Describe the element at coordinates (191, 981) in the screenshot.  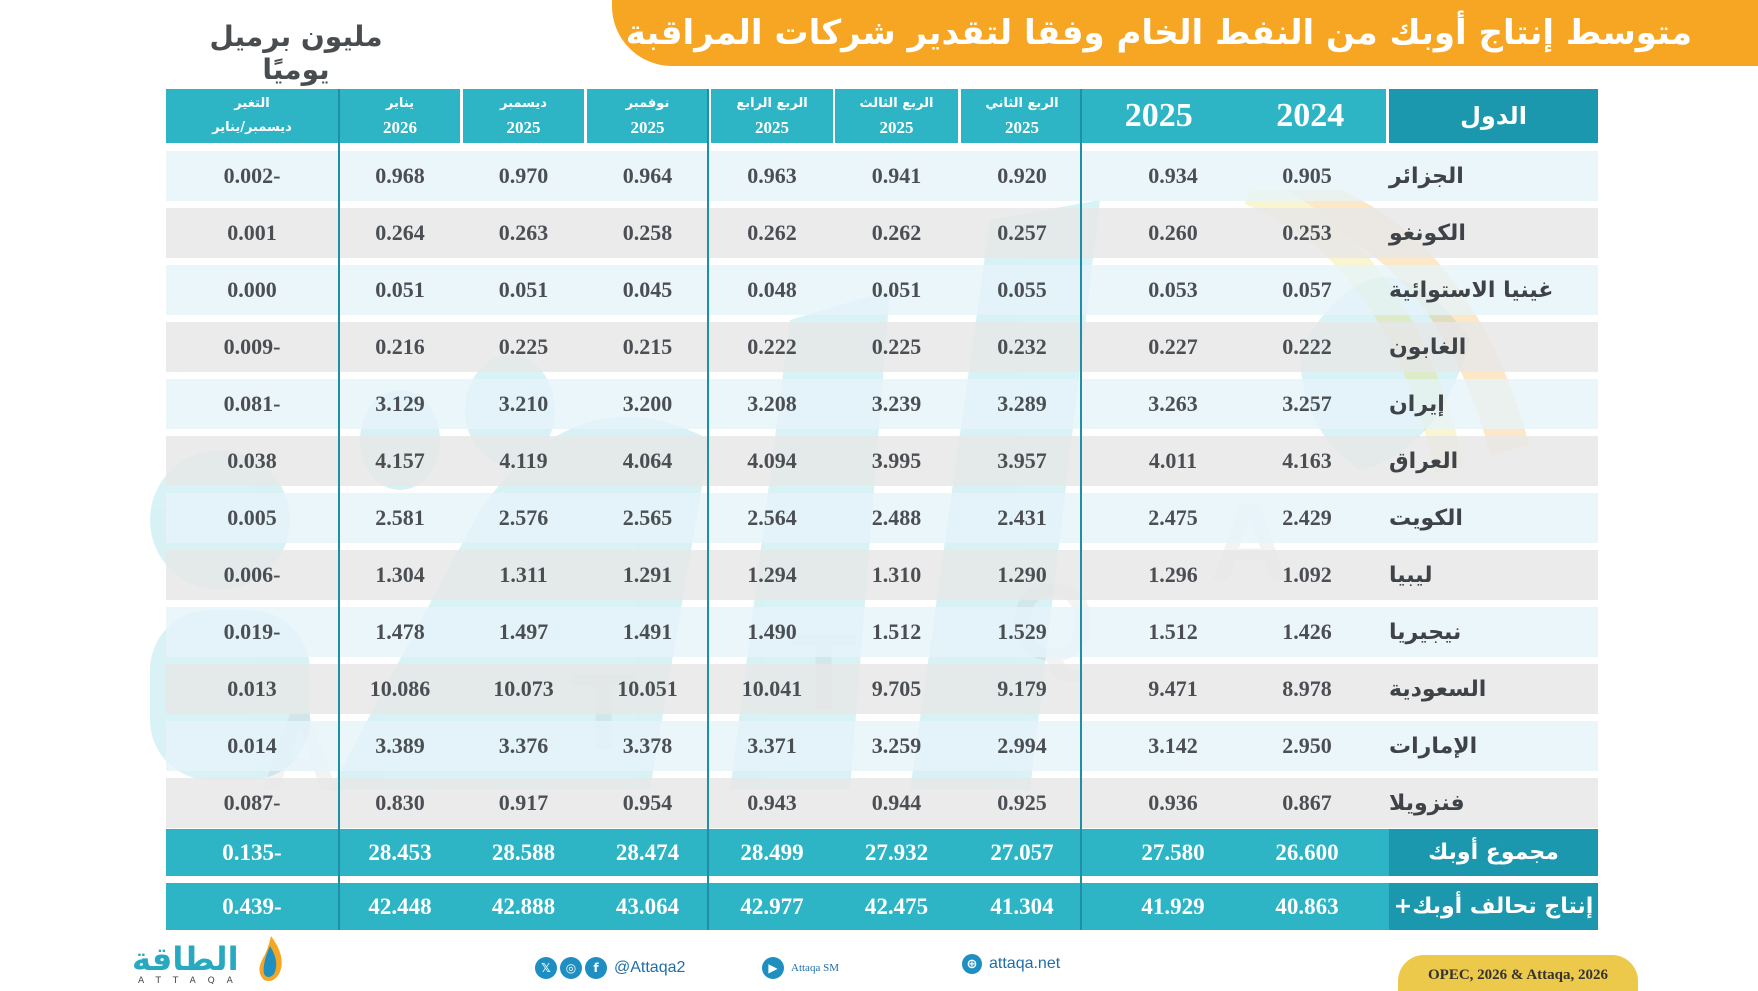
I see `attaqa-logo-latin: ATTAQA` at that location.